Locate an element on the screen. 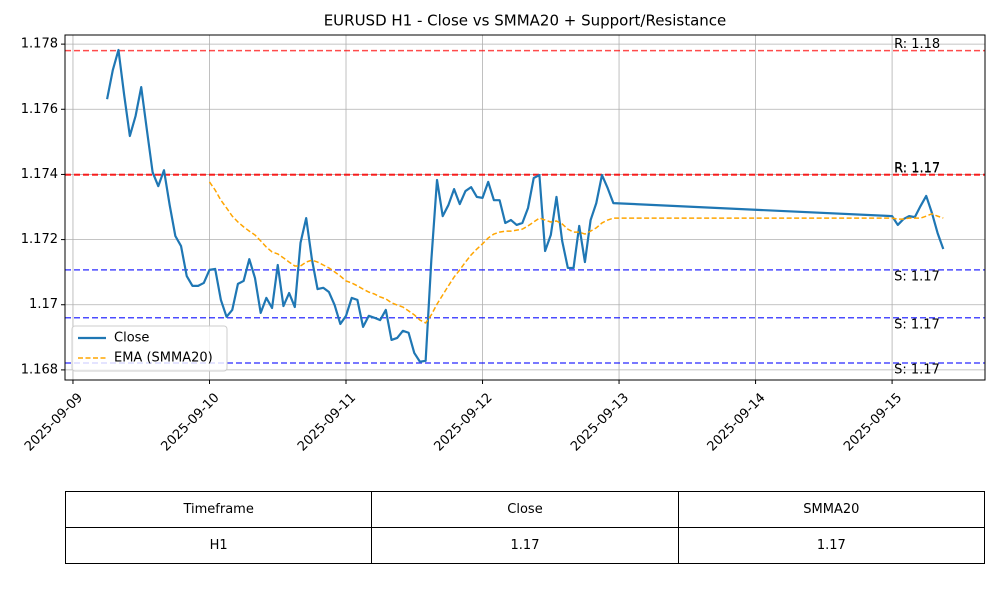 This screenshot has height=600, width=1000. x-tick-label: 2025-09-10 is located at coordinates (190, 422).